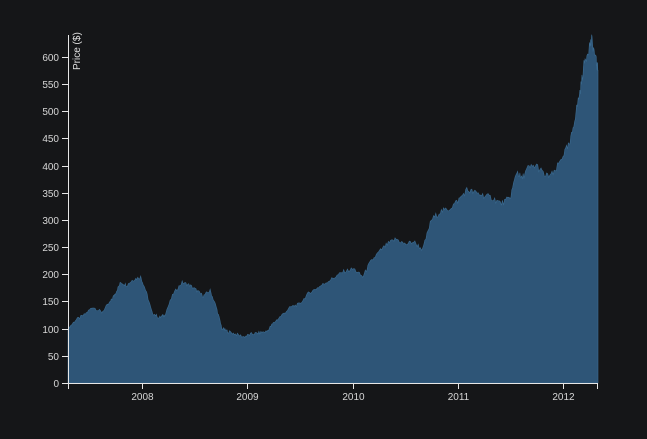 This screenshot has height=439, width=647. I want to click on y-tick-label: 200, so click(50, 275).